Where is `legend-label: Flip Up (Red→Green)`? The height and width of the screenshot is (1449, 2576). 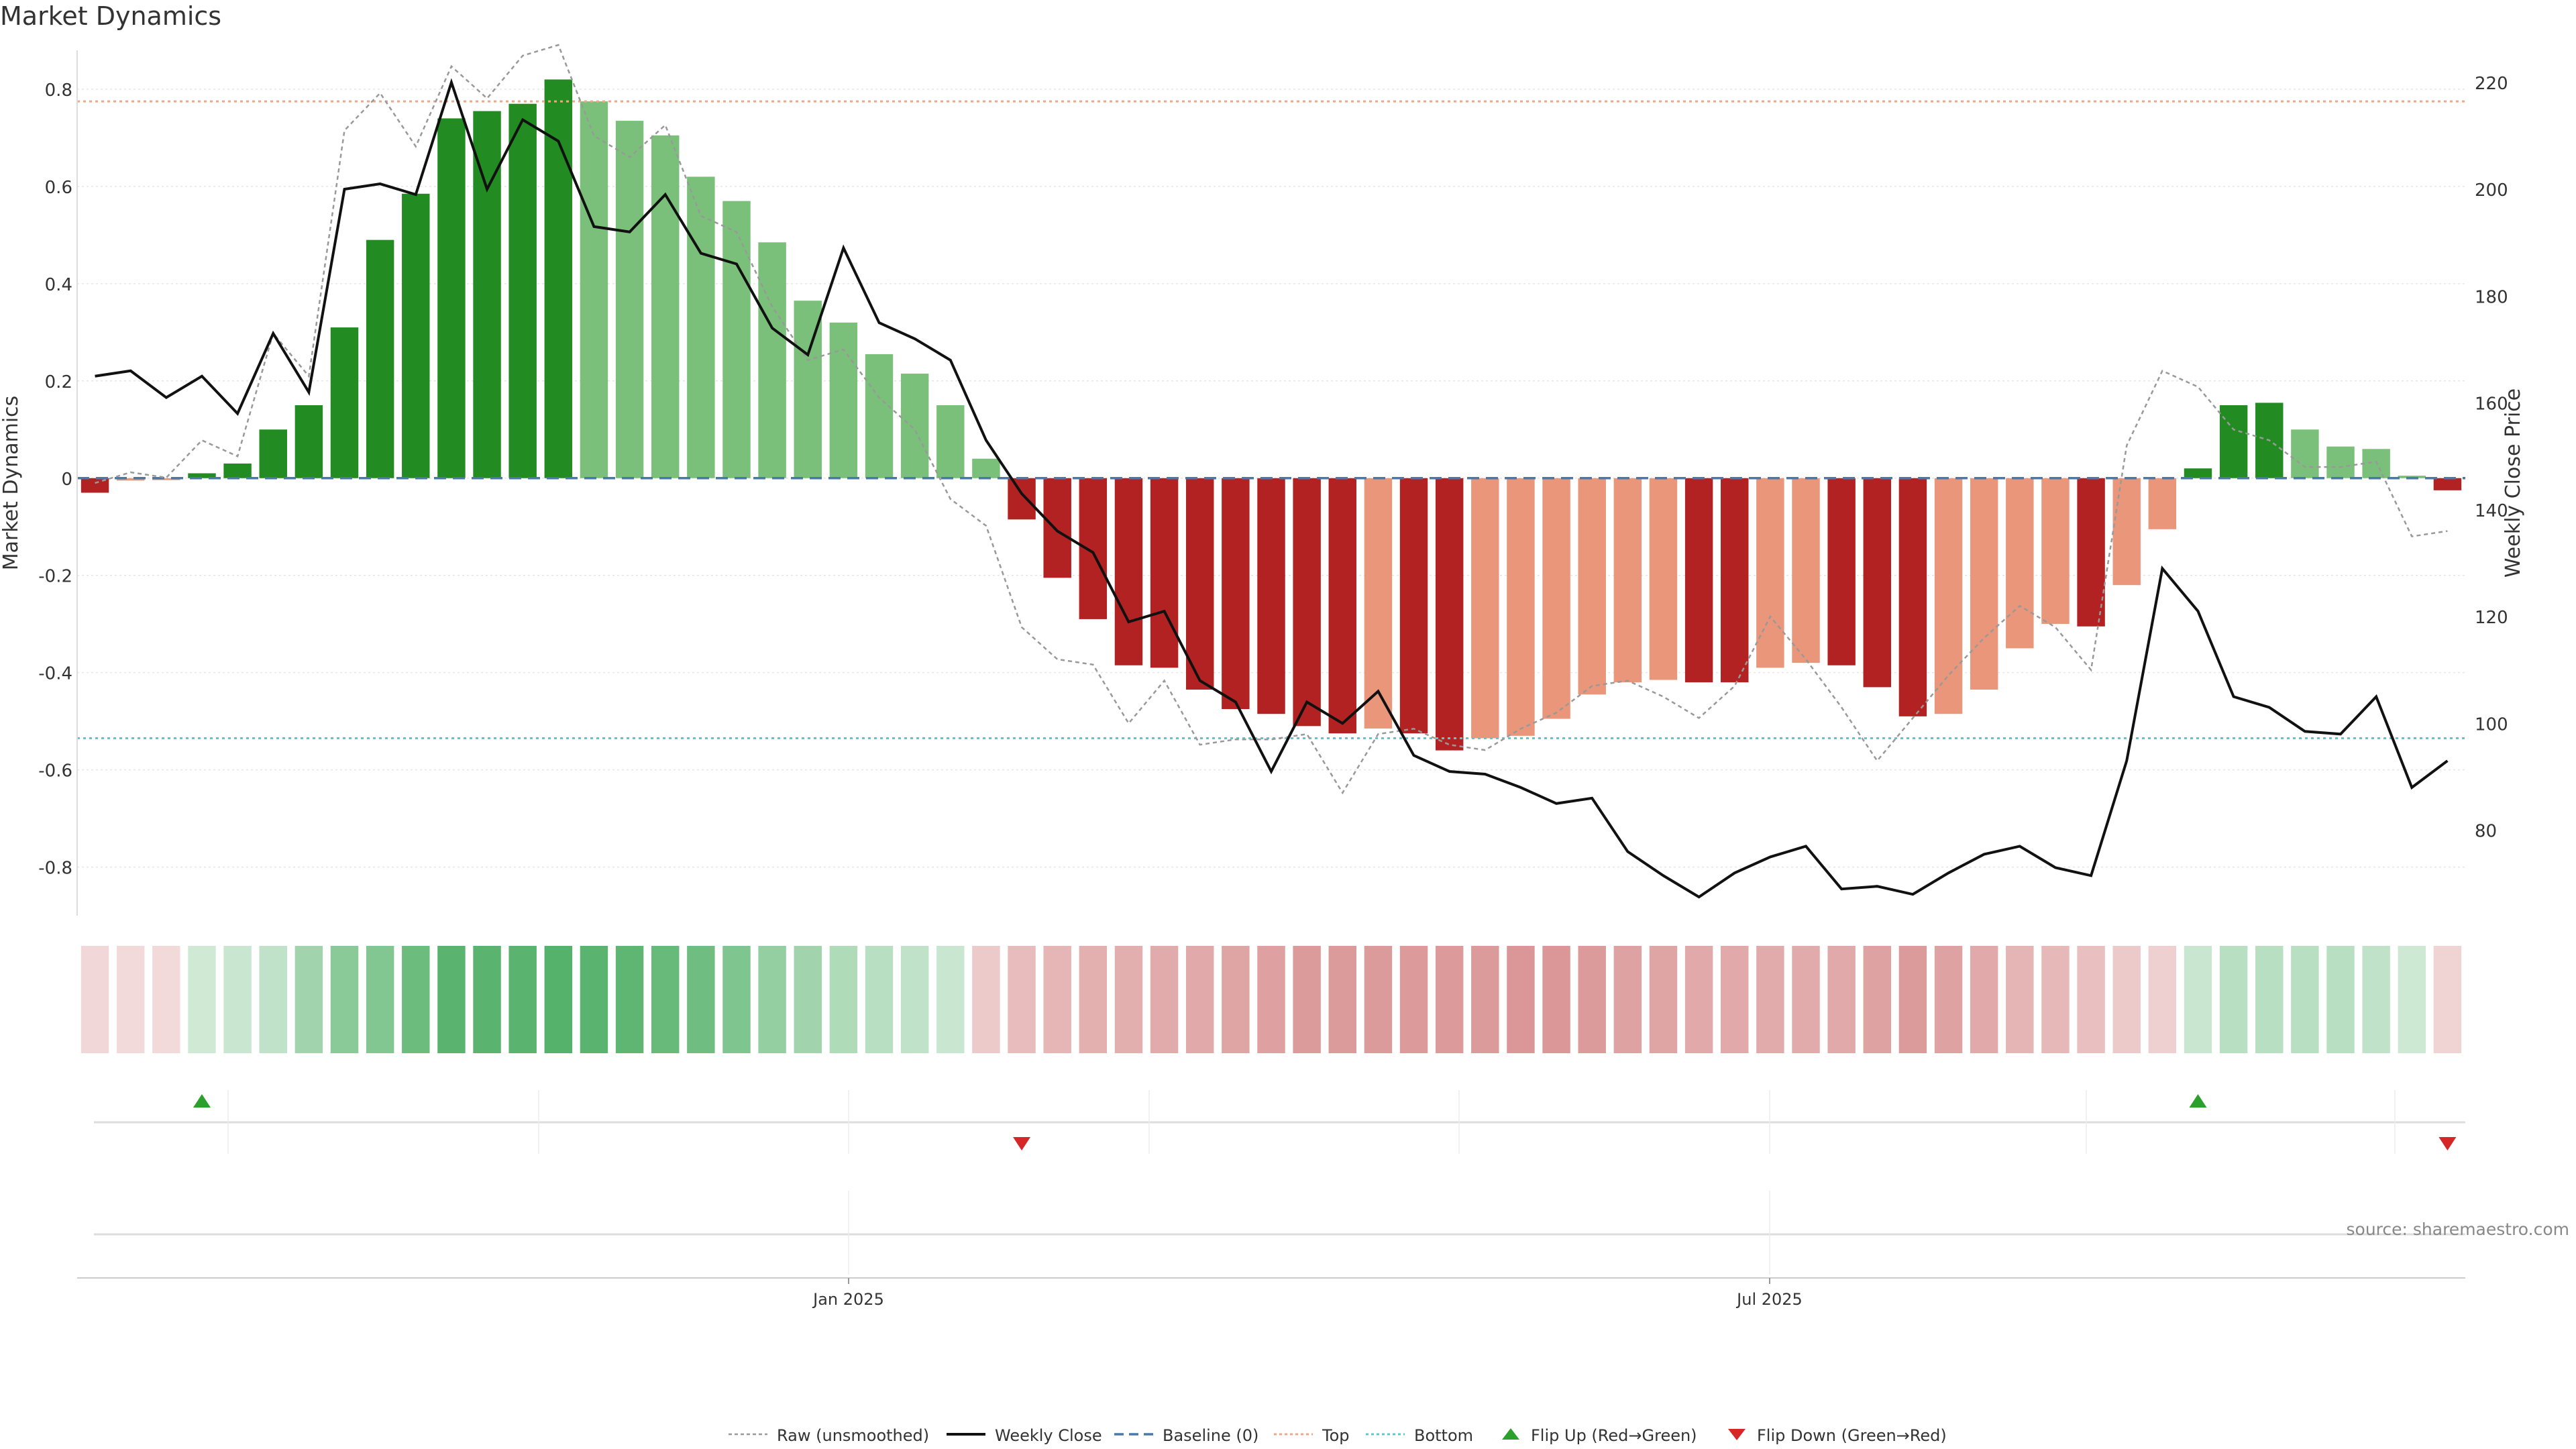 legend-label: Flip Up (Red→Green) is located at coordinates (1614, 1435).